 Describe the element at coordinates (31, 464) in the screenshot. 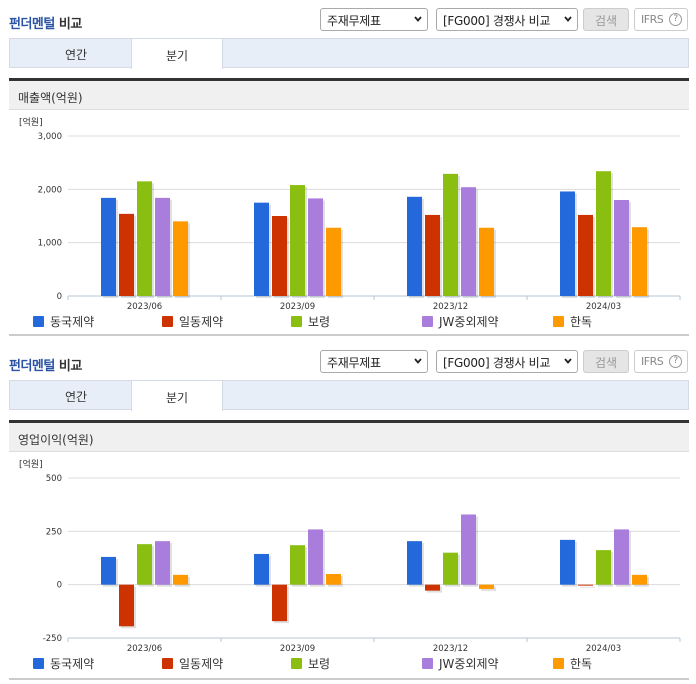

I see `y-axis-unit-label: [억원]` at that location.